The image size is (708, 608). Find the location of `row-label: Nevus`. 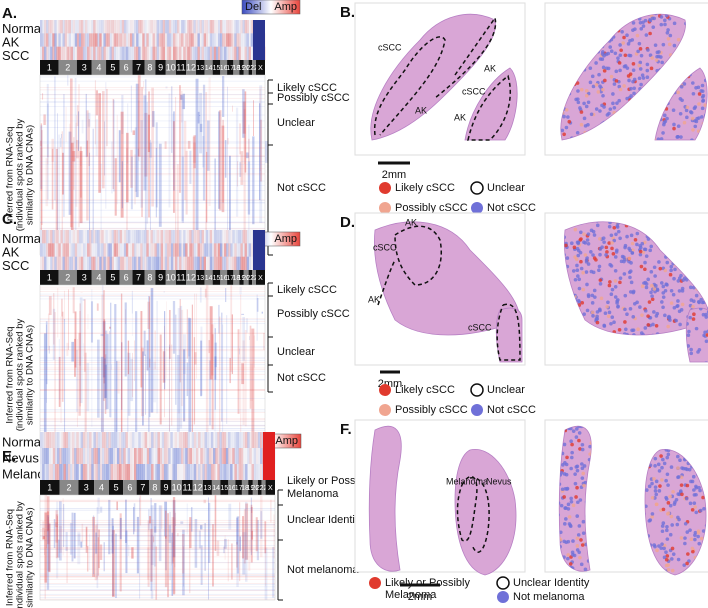

row-label: Nevus is located at coordinates (20, 457).